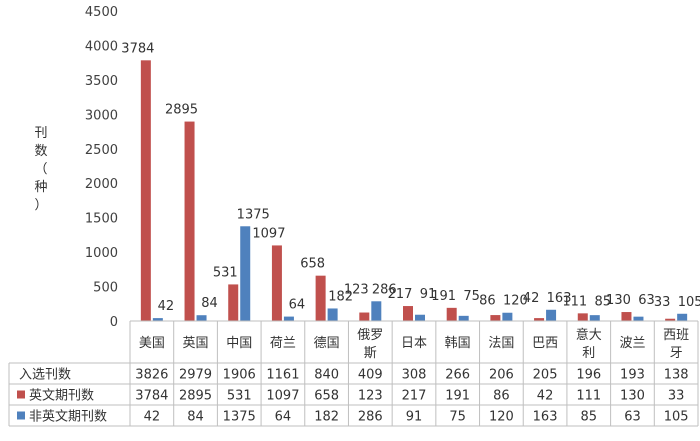 This screenshot has width=700, height=441. Describe the element at coordinates (588, 417) in the screenshot. I see `table-cell: 85` at that location.